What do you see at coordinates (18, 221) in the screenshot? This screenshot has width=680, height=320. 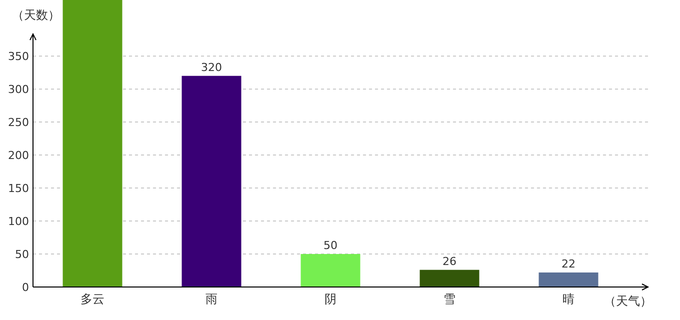 I see `y-tick-label: 100` at bounding box center [18, 221].